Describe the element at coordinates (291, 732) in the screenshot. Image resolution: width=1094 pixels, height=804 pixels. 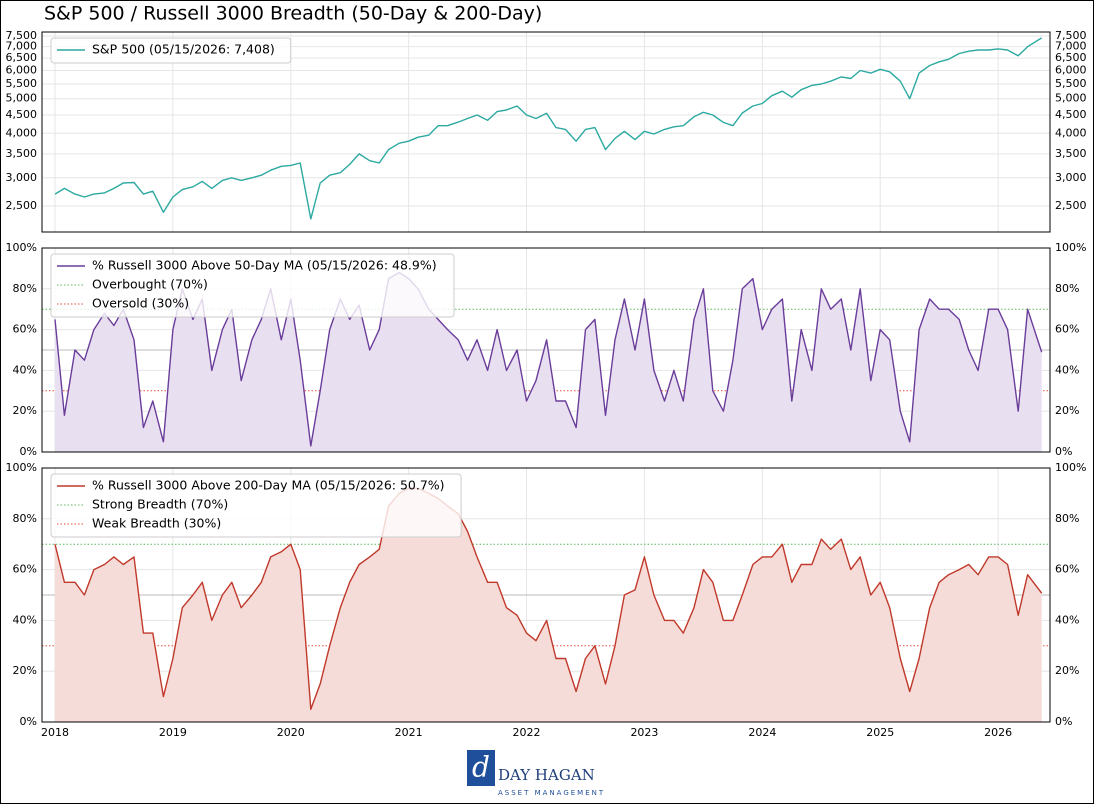
I see `x-tick-label: 2020` at that location.